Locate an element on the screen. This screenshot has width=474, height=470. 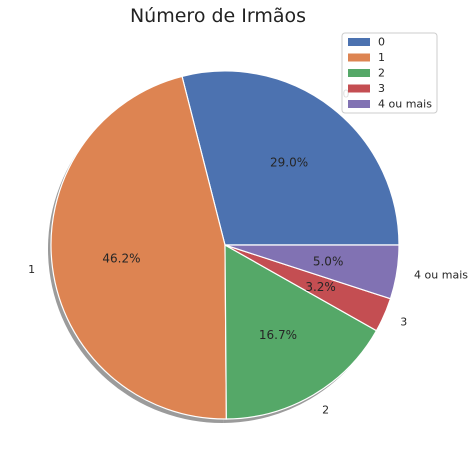
pct-label-1: 46.2% is located at coordinates (121, 258).